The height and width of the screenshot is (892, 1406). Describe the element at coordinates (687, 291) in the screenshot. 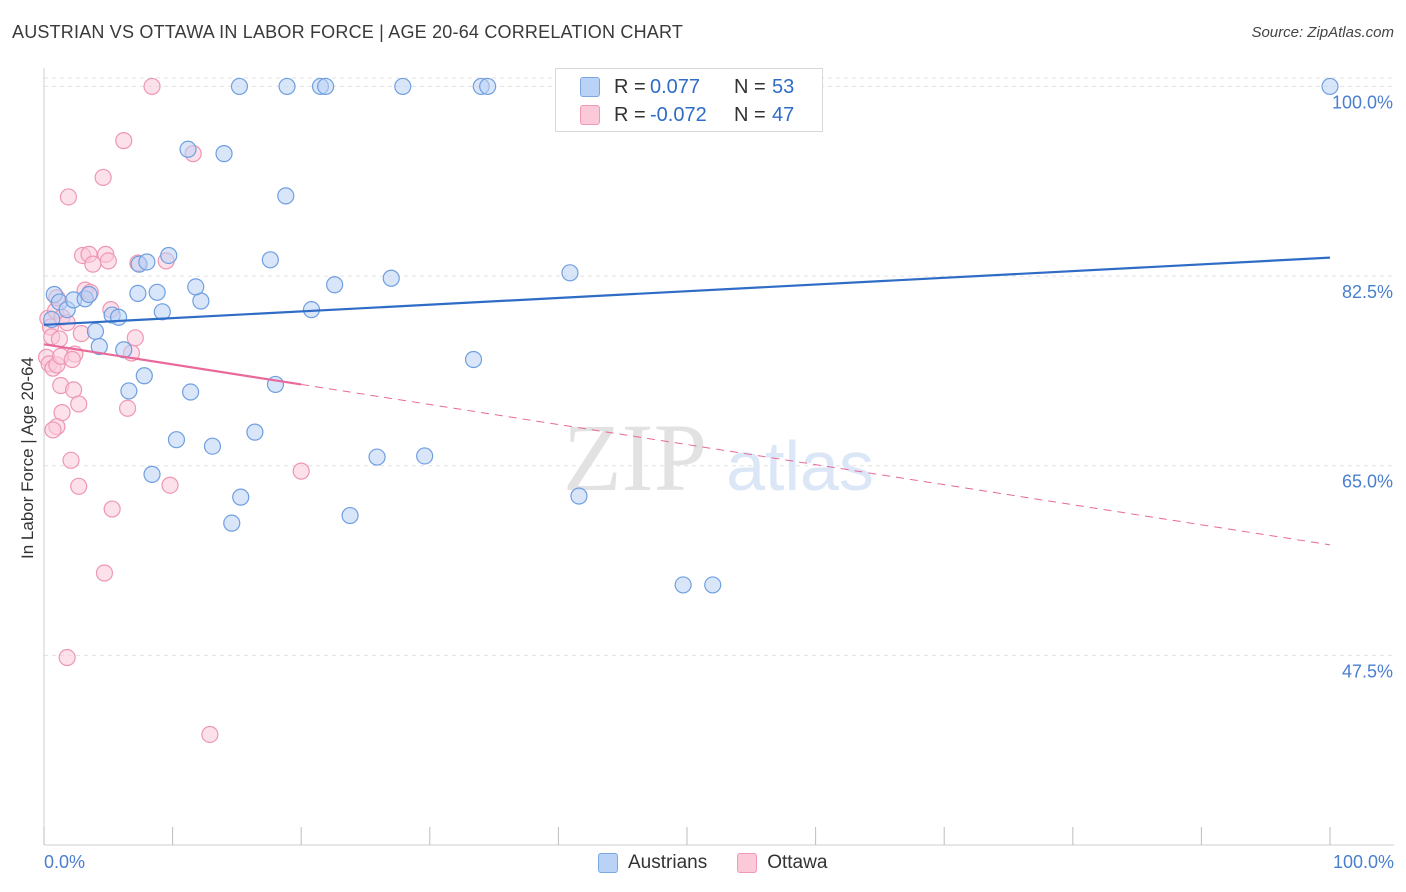

I see `austrians-trend-line` at that location.